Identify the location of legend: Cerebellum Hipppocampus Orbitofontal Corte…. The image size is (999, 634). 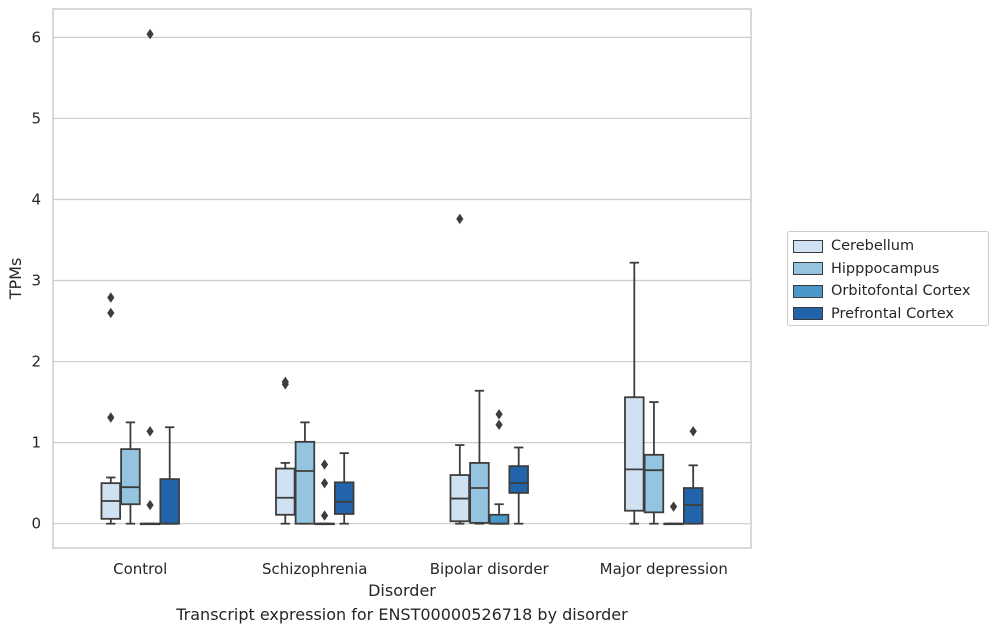
(888, 278).